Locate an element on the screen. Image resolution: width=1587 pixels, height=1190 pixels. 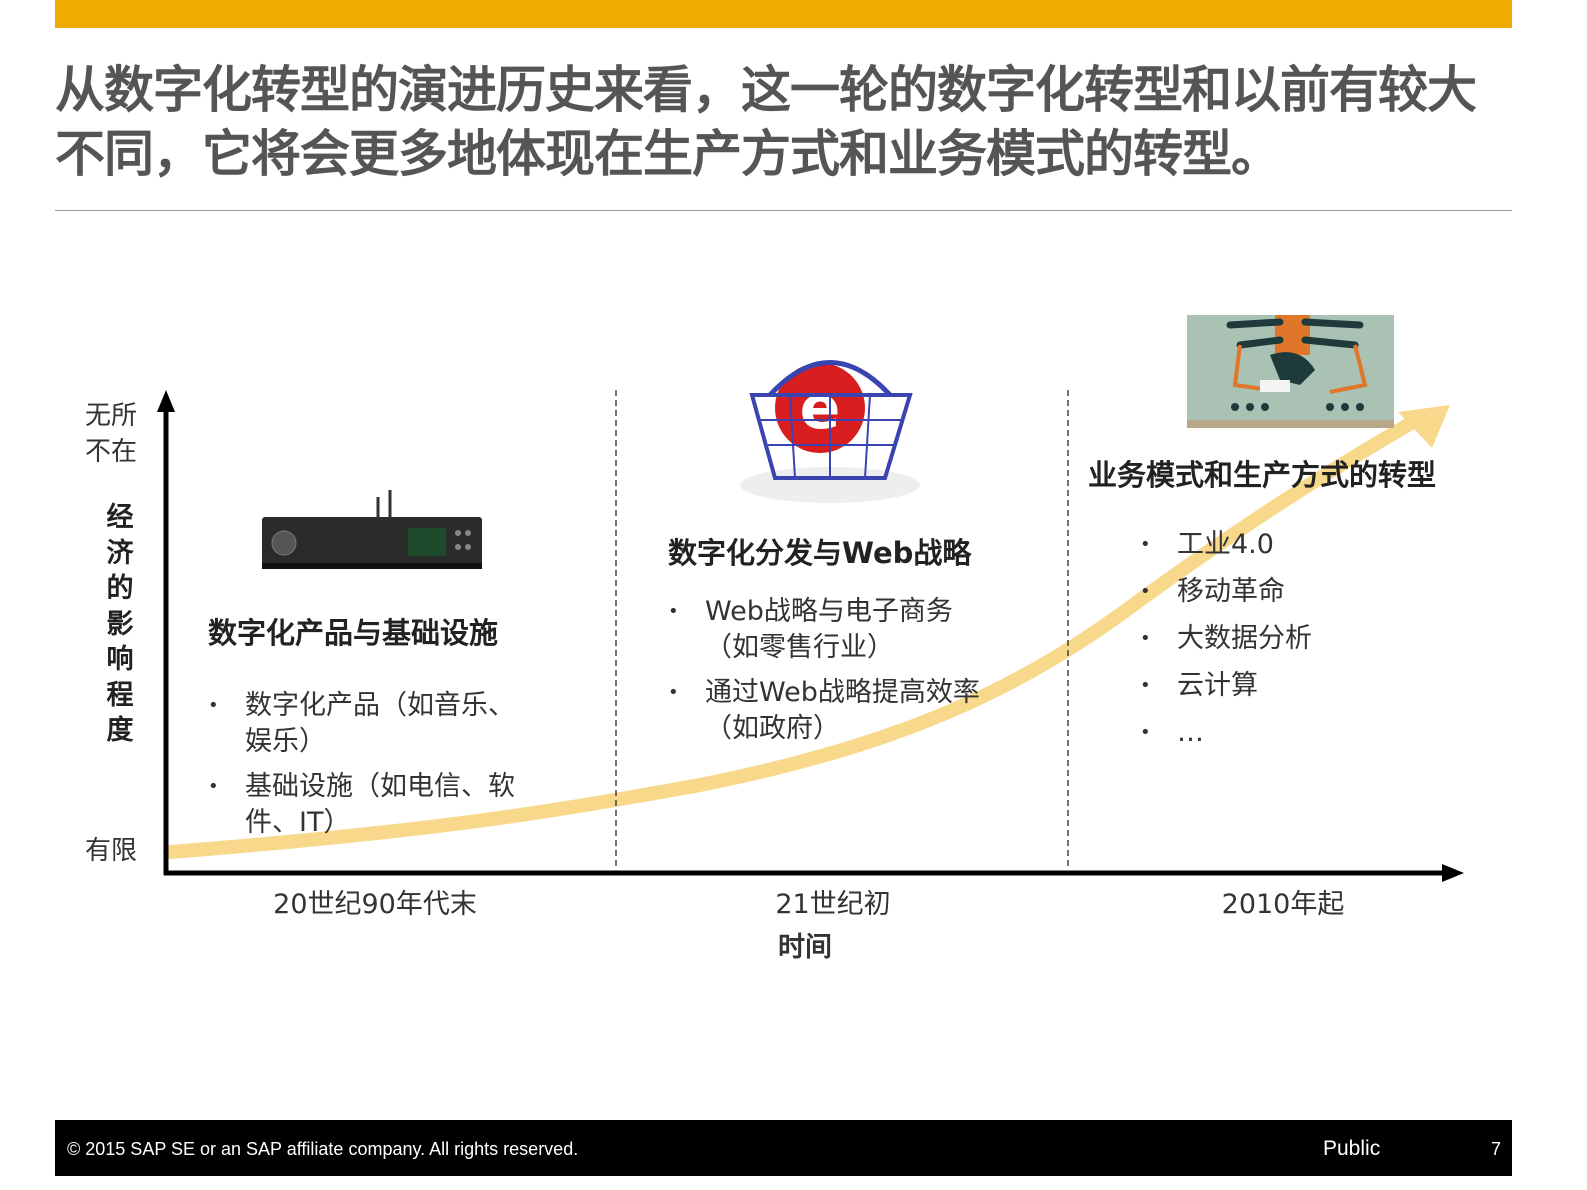
svg-text: e is located at coordinates (820, 408).